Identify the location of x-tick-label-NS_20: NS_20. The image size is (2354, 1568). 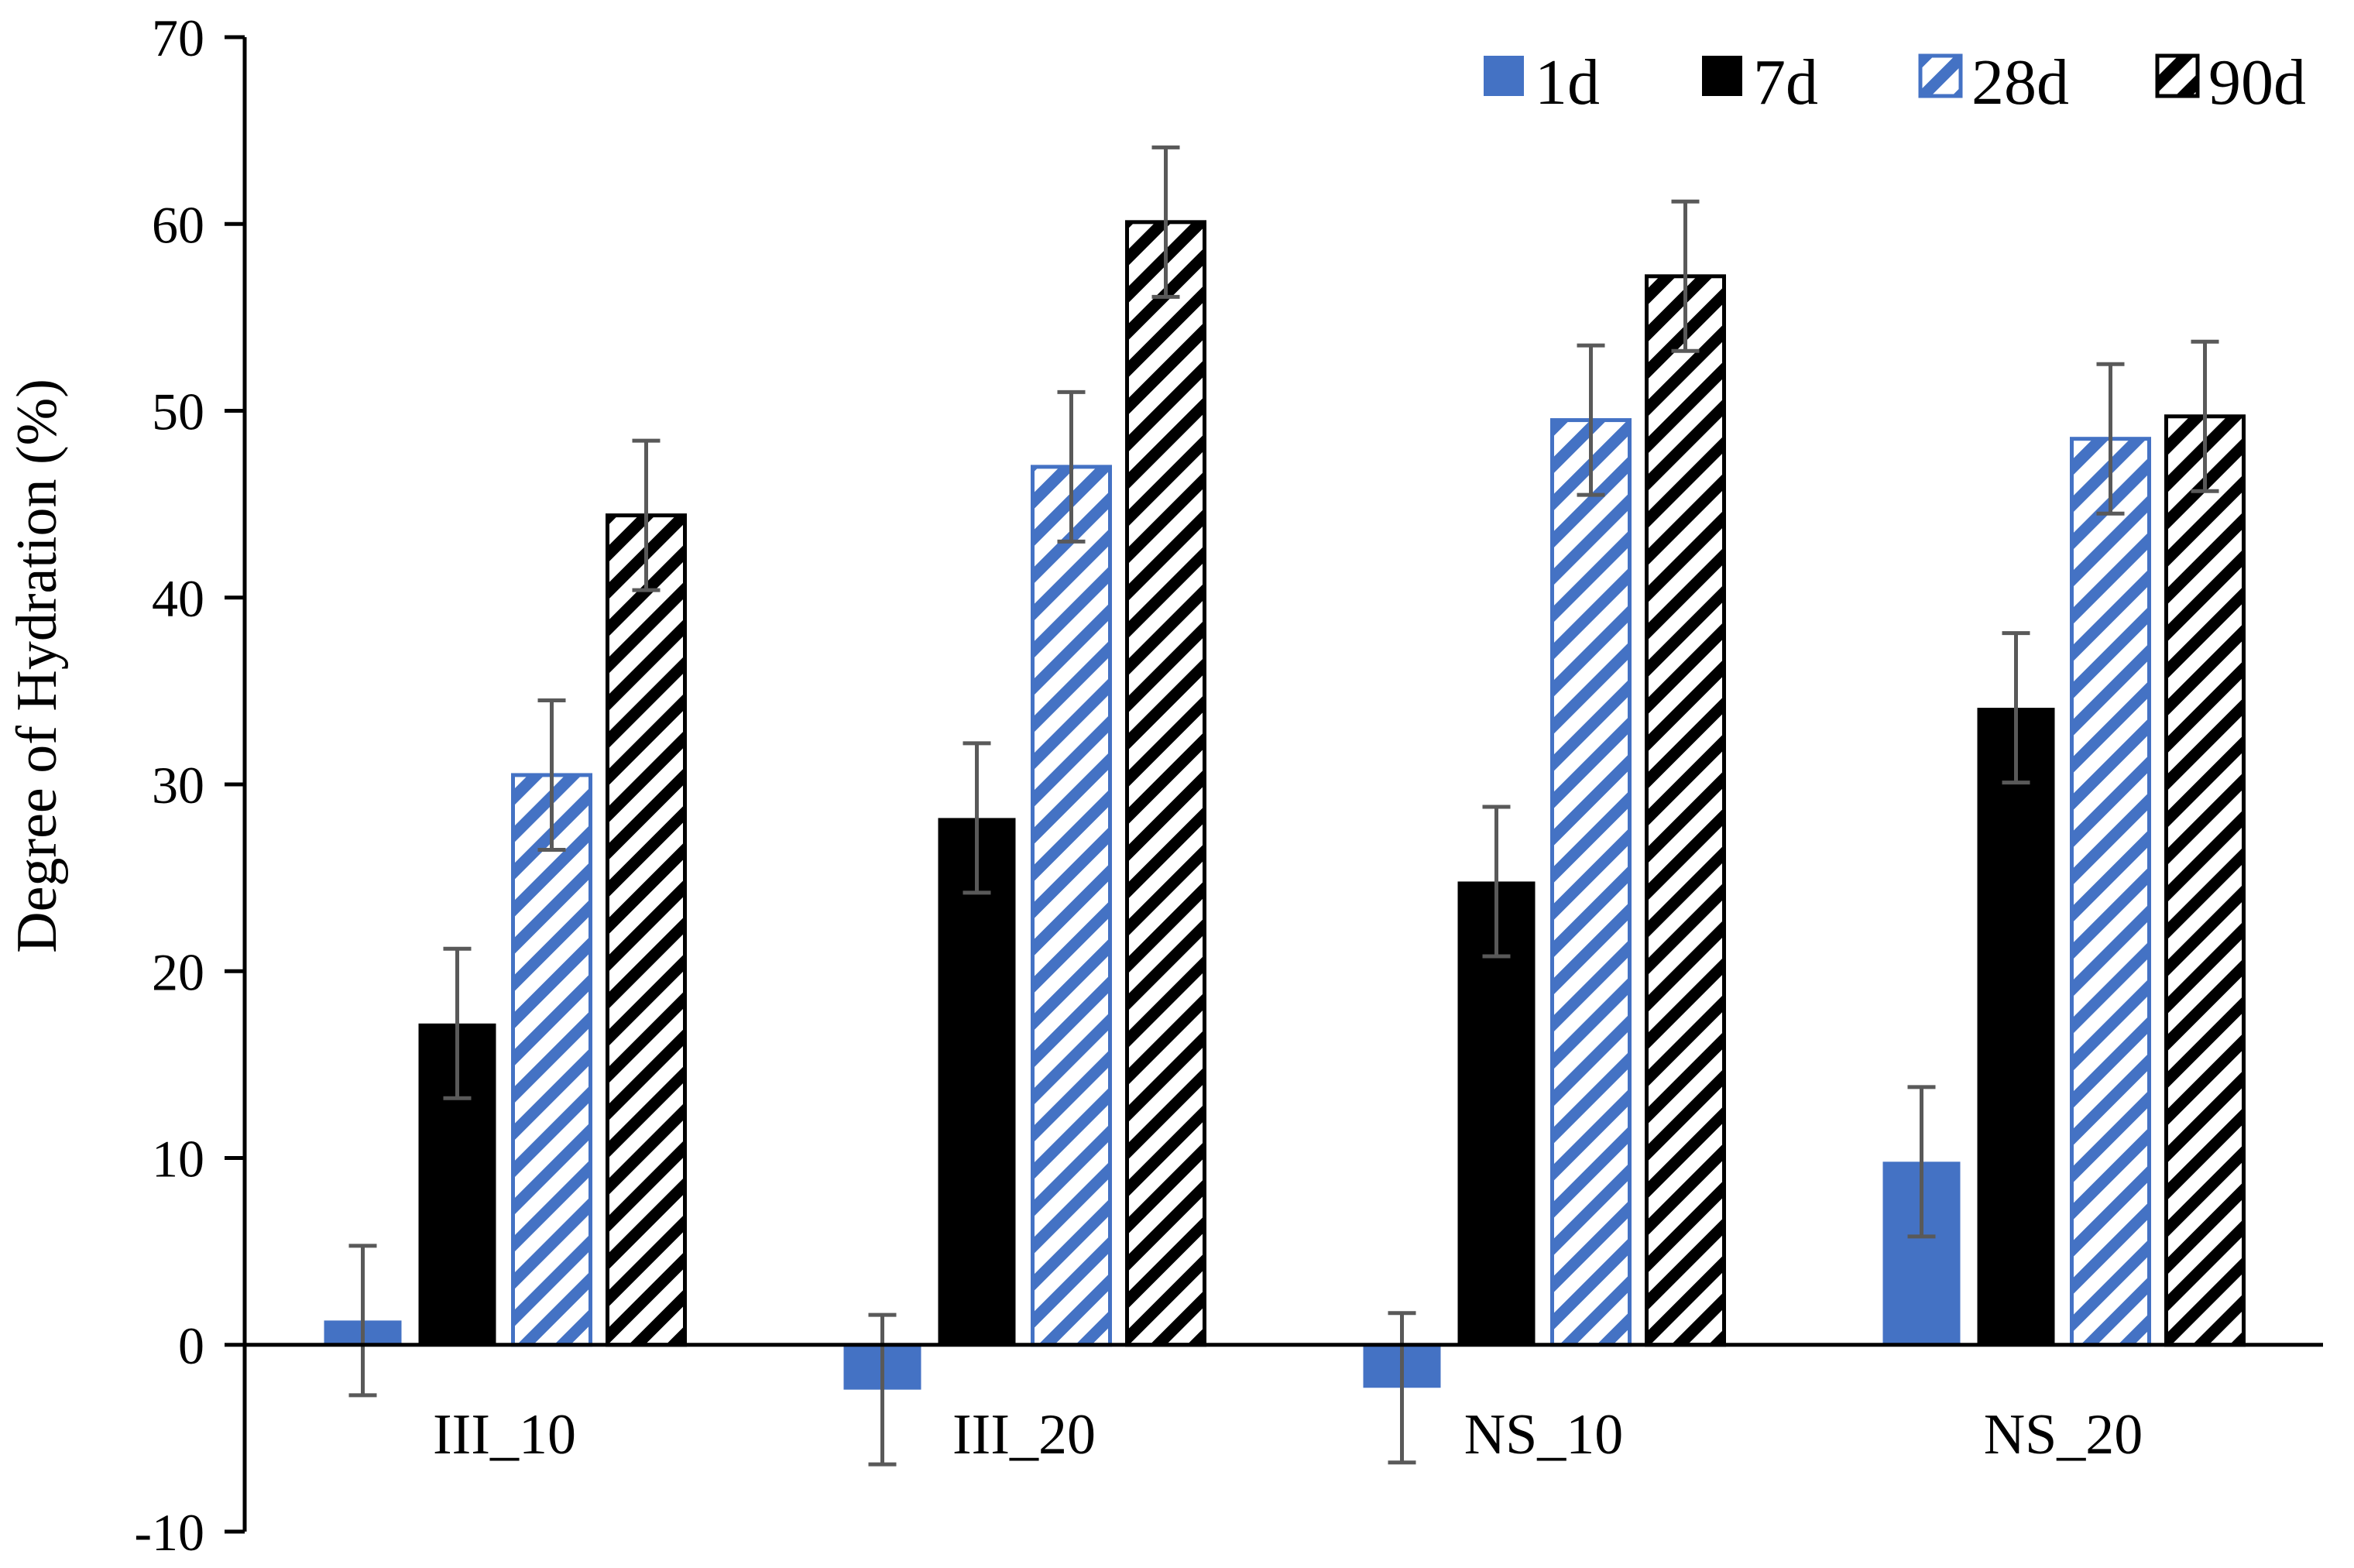
(2063, 1435).